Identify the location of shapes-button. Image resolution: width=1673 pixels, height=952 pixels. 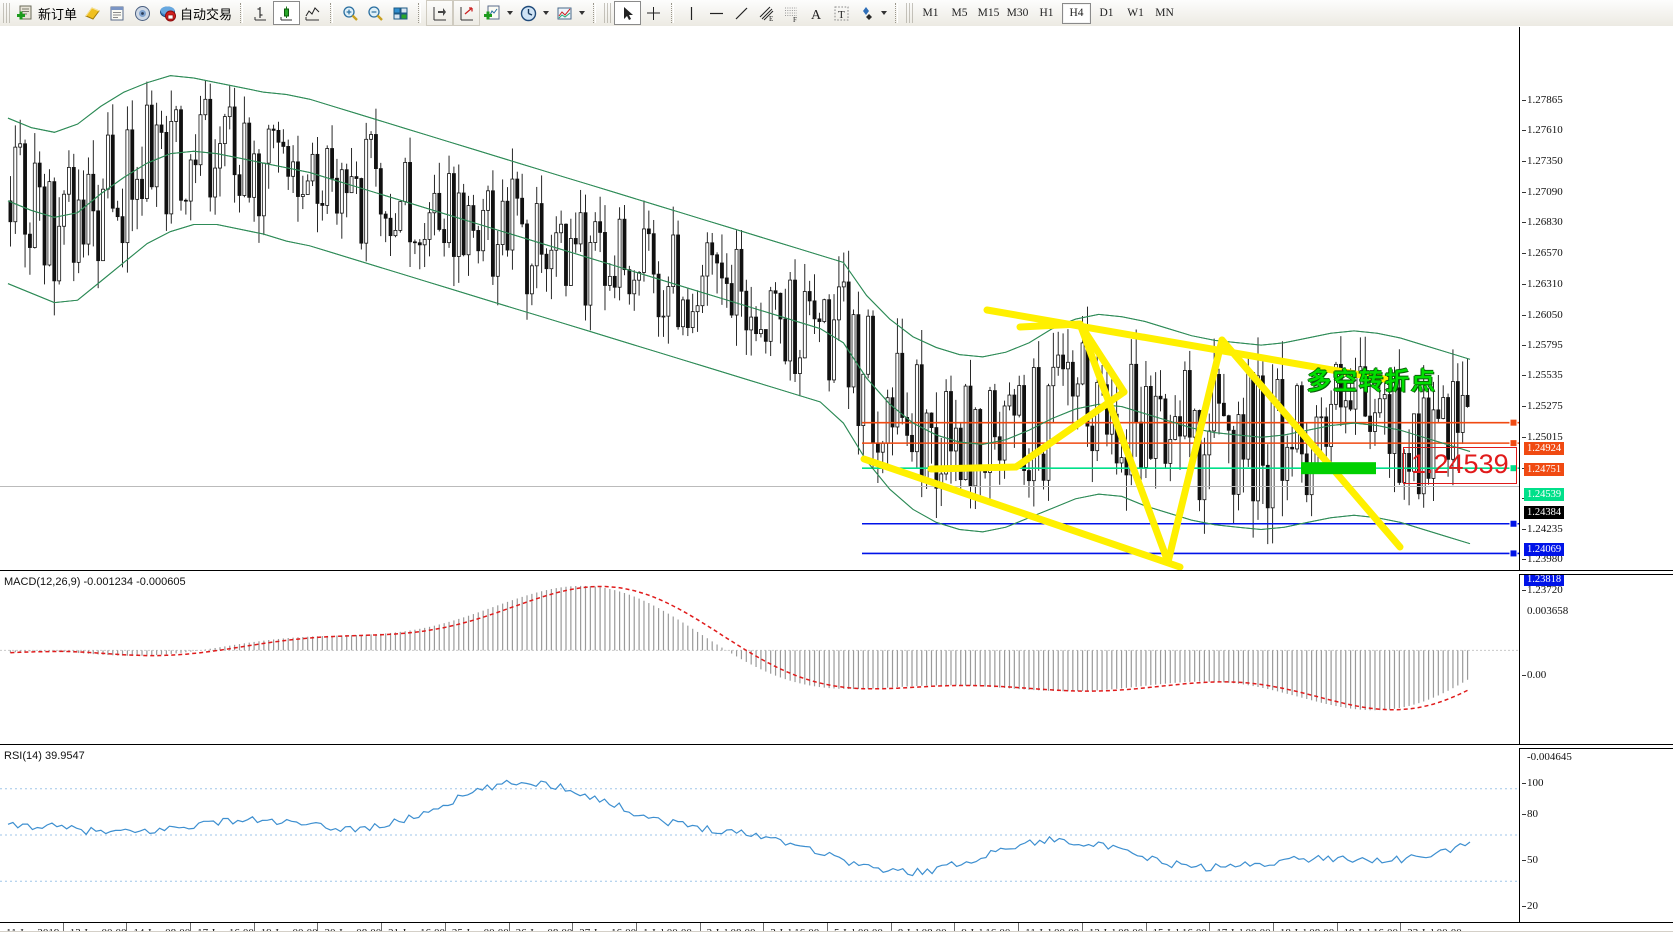
(872, 13).